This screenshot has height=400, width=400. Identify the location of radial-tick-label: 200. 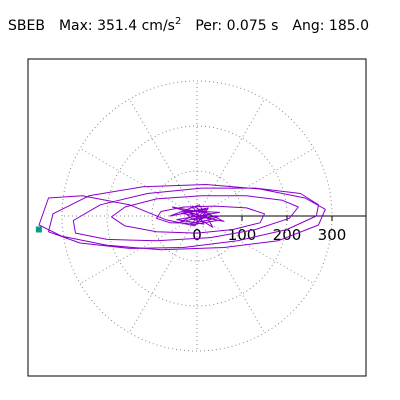
(287, 235).